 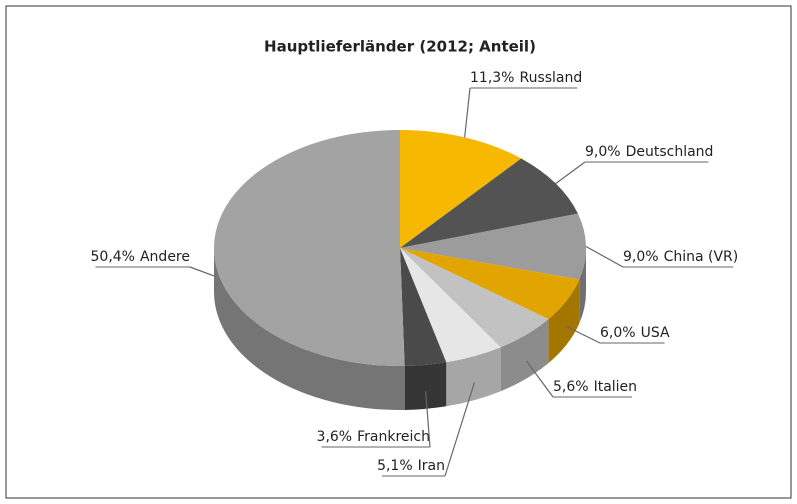 I want to click on chart-title: Hauptlieferländer (2012; Anteil), so click(x=400, y=47).